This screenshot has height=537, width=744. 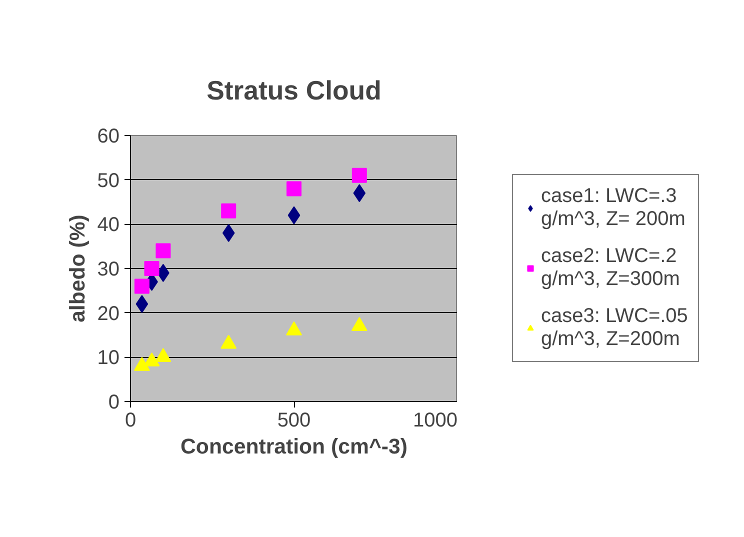 What do you see at coordinates (114, 403) in the screenshot?
I see `y-tick-label: 0` at bounding box center [114, 403].